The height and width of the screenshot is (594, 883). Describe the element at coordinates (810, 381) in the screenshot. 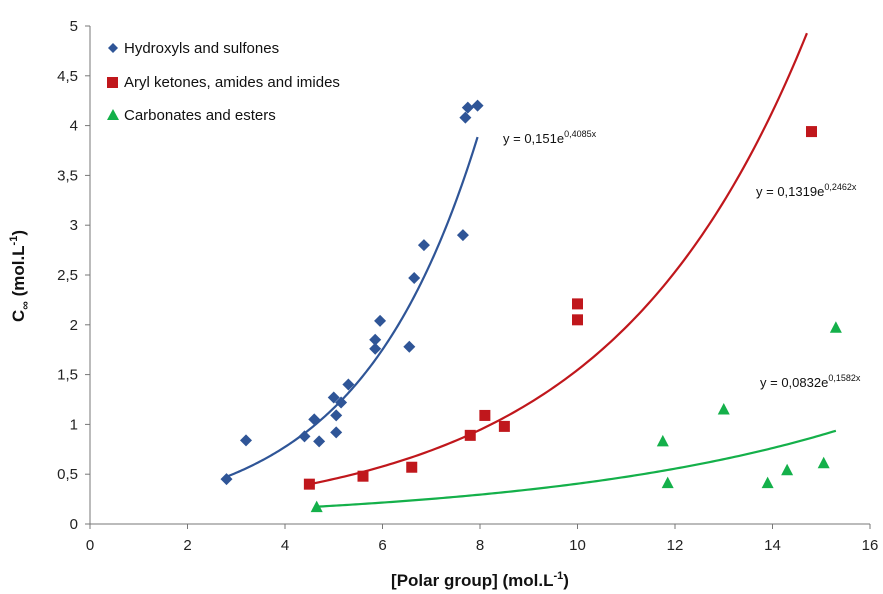

I see `equation-carbonates: y = 0,0832e0,1582x` at that location.